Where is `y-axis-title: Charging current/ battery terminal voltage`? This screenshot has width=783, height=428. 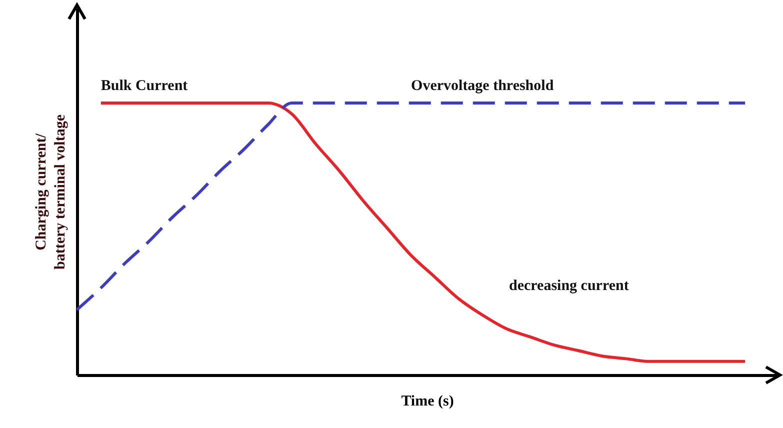
y-axis-title: Charging current/ battery terminal voltage is located at coordinates (51, 192).